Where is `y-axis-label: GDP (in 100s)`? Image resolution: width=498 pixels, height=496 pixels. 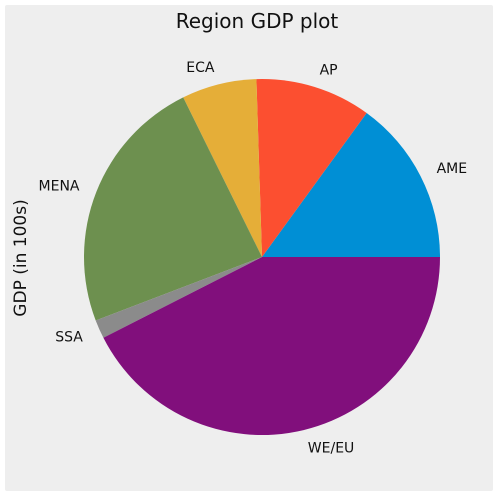 y-axis-label: GDP (in 100s) is located at coordinates (21, 257).